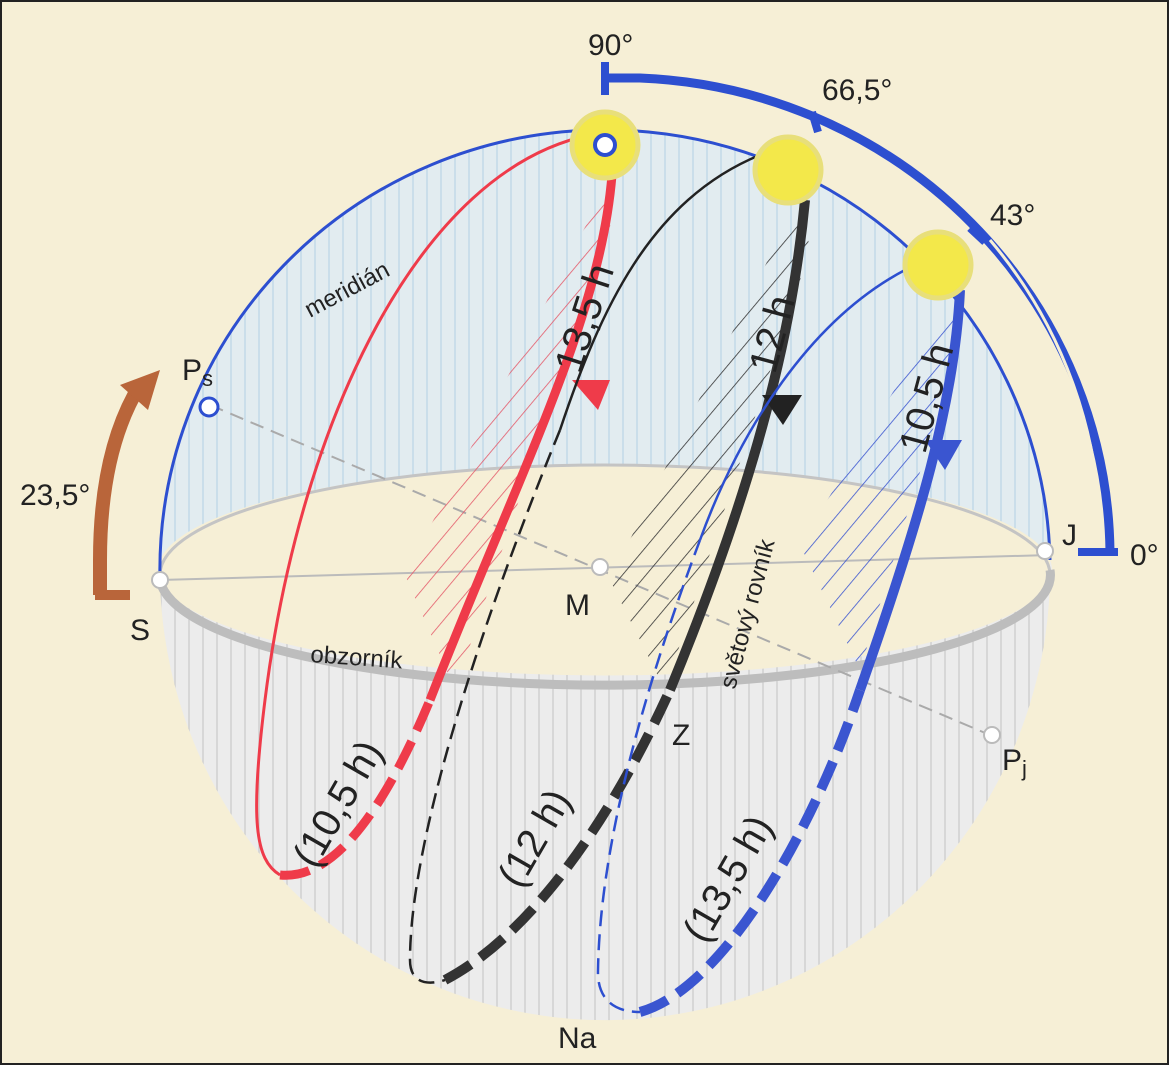 The width and height of the screenshot is (1169, 1065). I want to click on equinox-plane, so click(710, 442).